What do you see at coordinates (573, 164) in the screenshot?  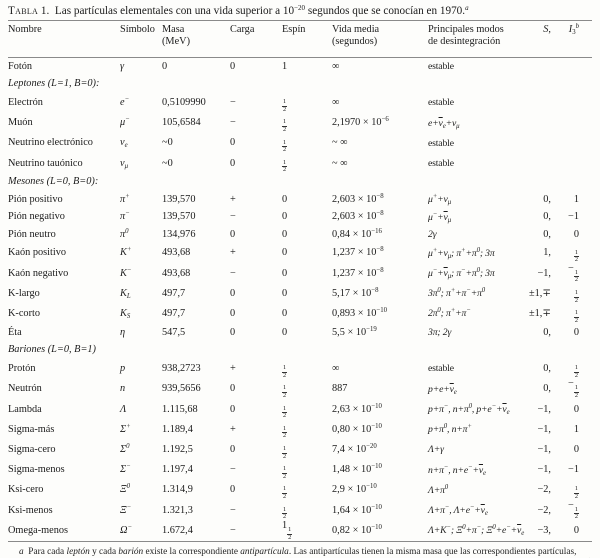 I see `cell-i3` at bounding box center [573, 164].